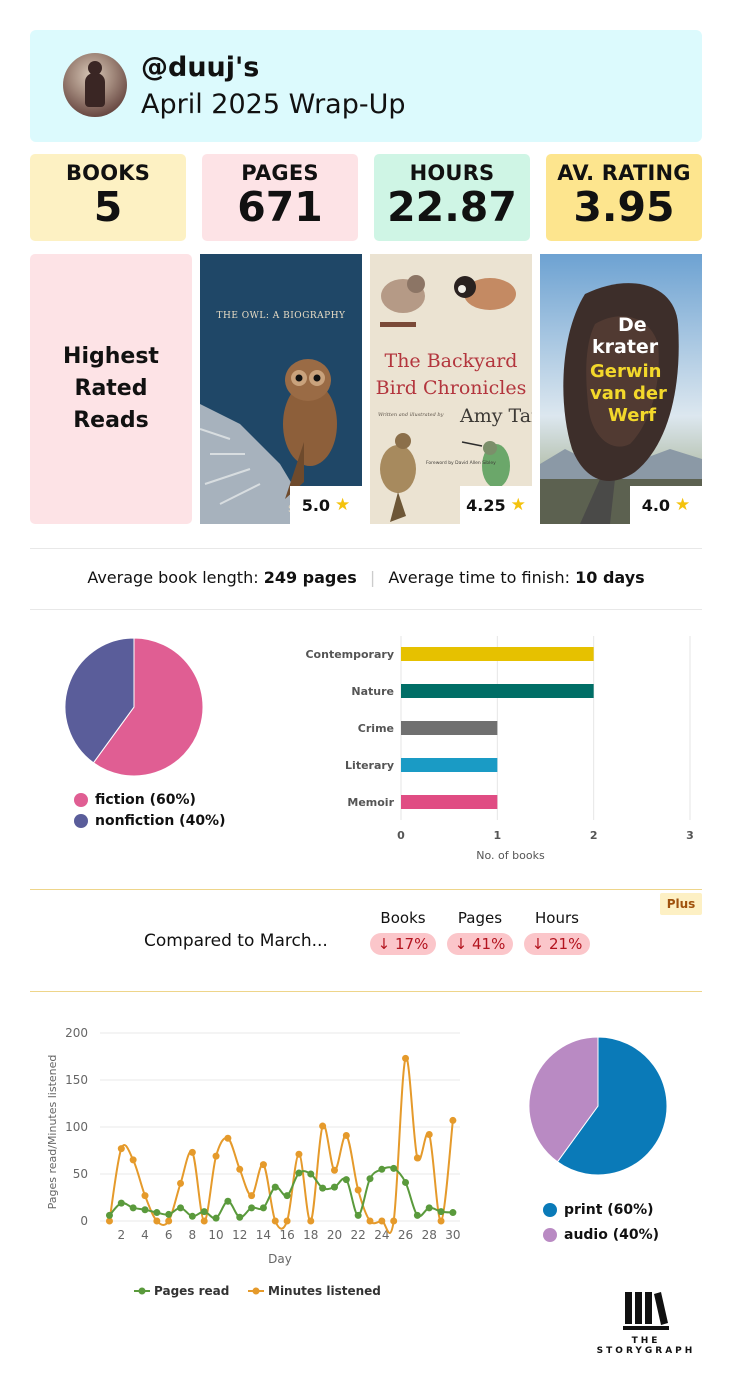  What do you see at coordinates (95, 85) in the screenshot?
I see `avatar` at bounding box center [95, 85].